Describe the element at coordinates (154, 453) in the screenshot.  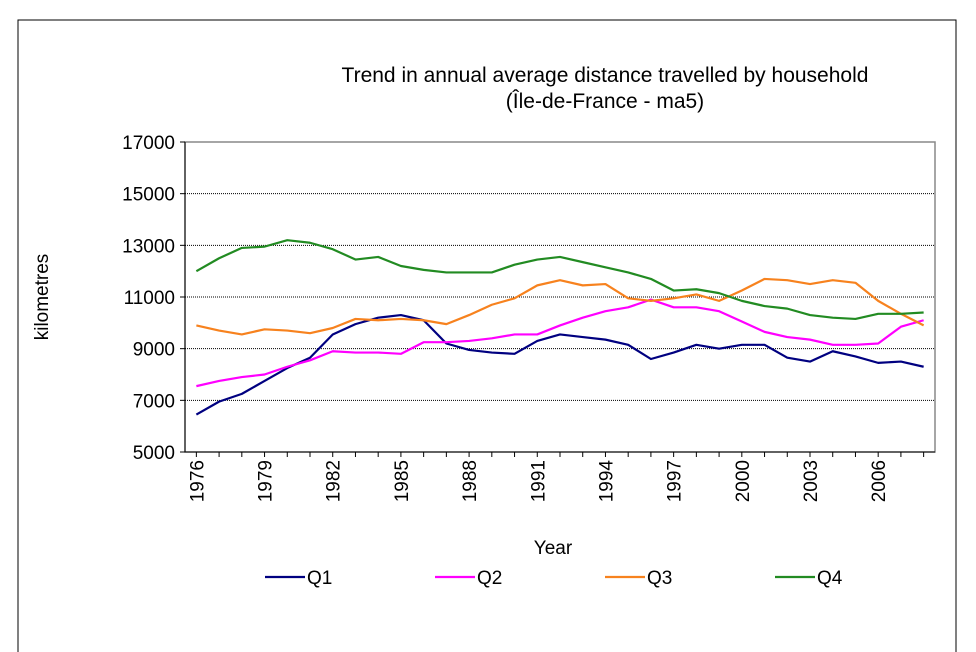
I see `y-tick-label: 5000` at that location.